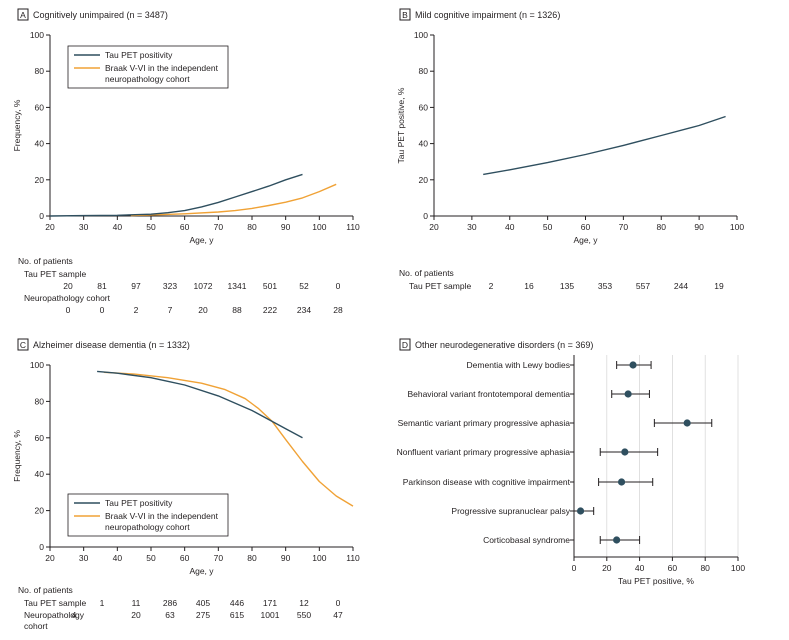 The width and height of the screenshot is (789, 640). What do you see at coordinates (526, 540) in the screenshot?
I see `category-label: Corticobasal syndrome` at bounding box center [526, 540].